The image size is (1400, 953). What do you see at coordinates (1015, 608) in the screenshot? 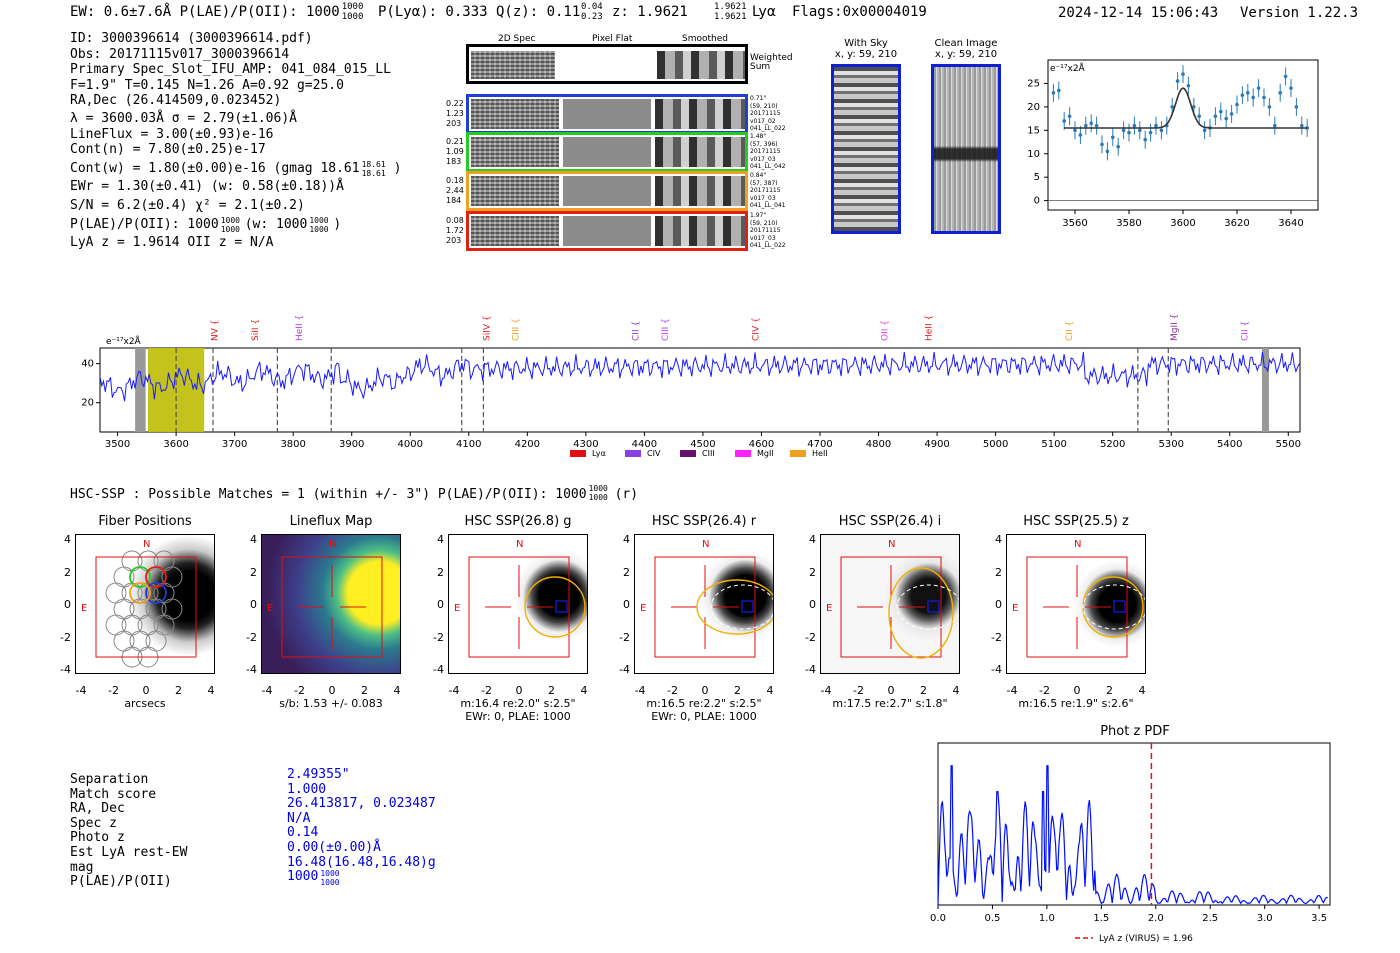
I see `compass-e-label: E` at bounding box center [1015, 608].